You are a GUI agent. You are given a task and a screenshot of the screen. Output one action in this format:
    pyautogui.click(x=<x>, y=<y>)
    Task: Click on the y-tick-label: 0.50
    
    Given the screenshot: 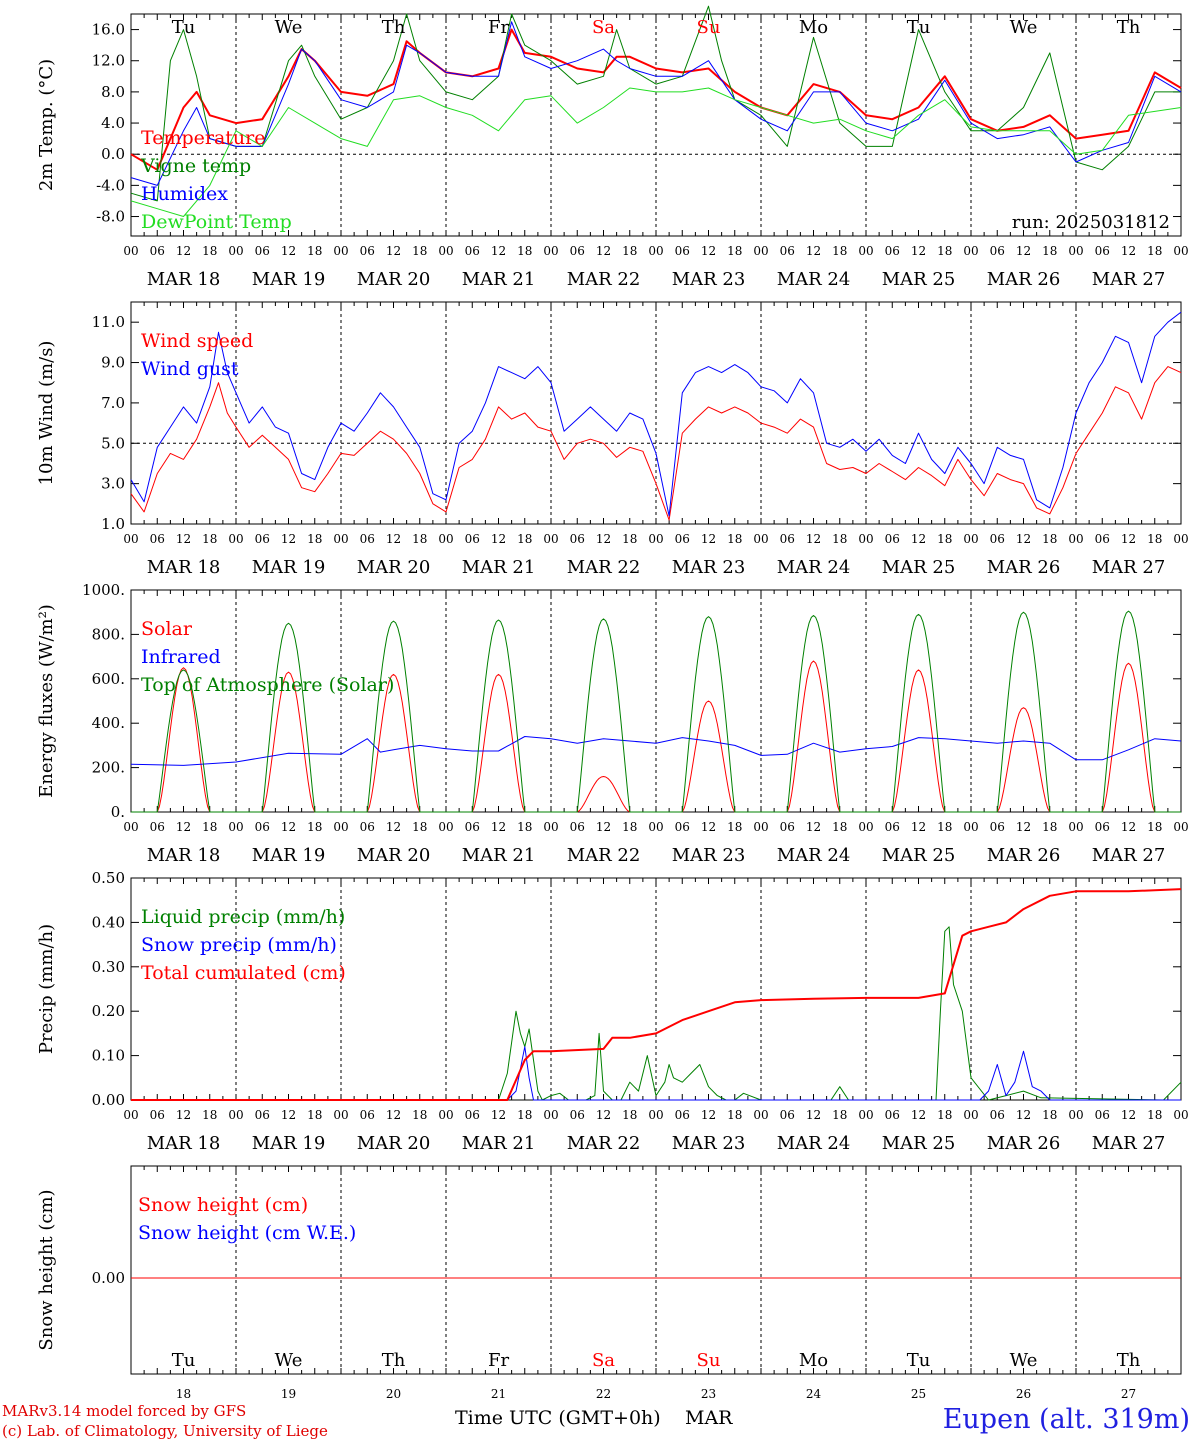 What is the action you would take?
    pyautogui.click(x=108, y=878)
    